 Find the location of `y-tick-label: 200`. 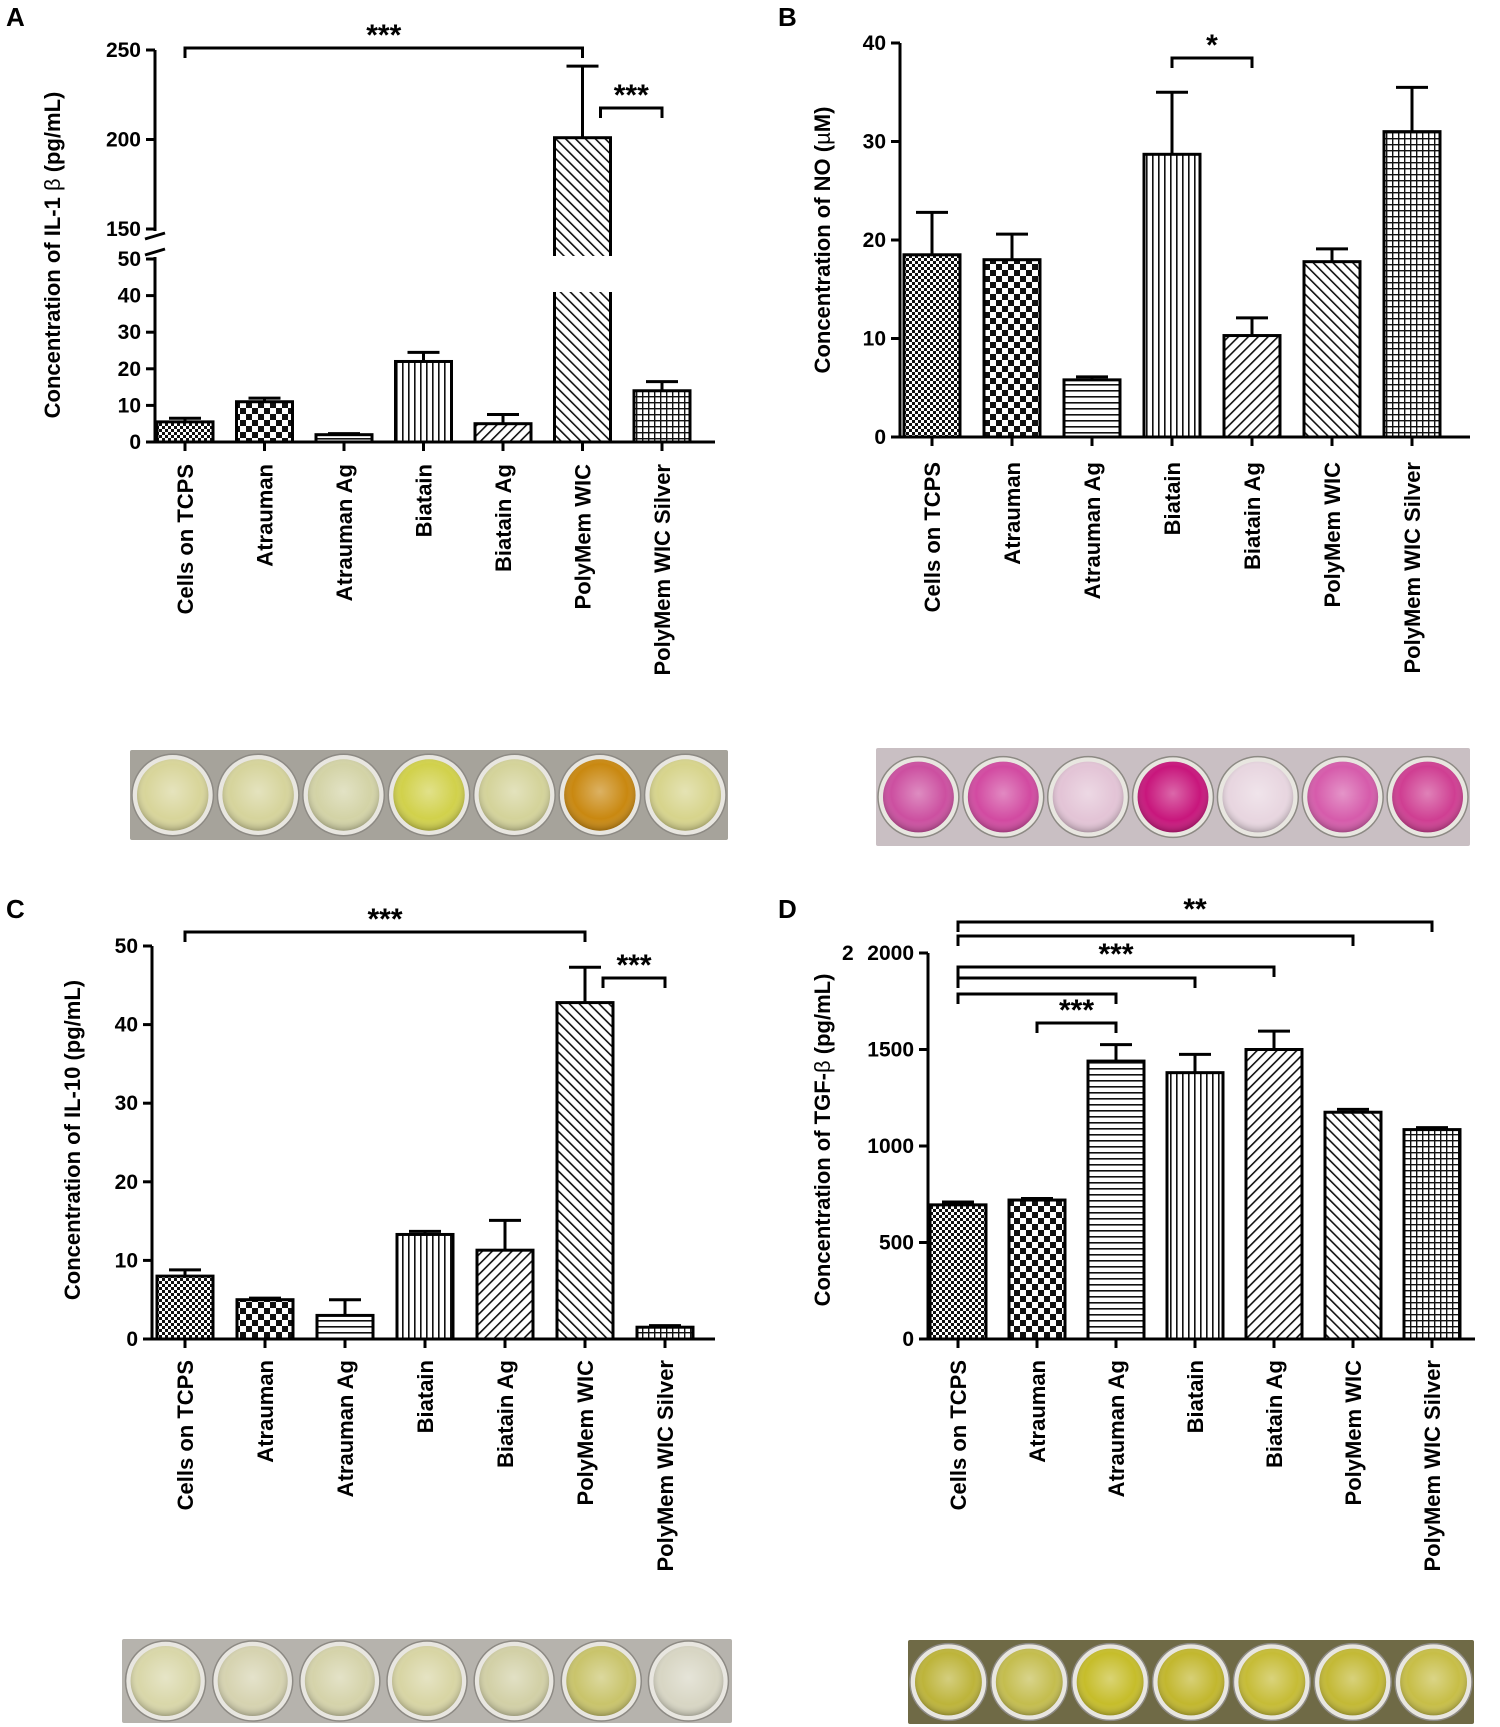

y-tick-label: 200 is located at coordinates (123, 140).